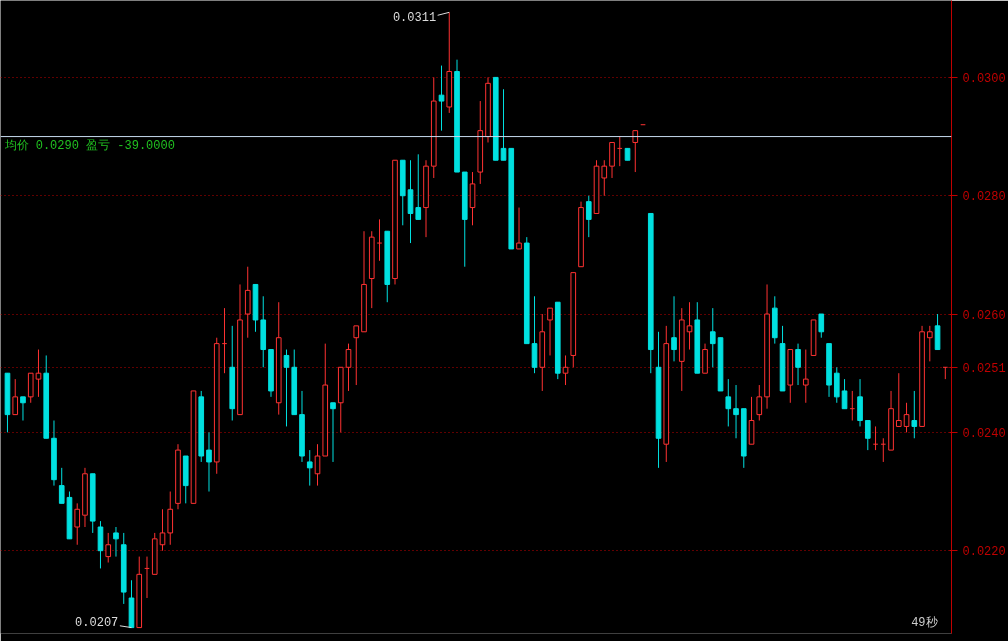 This screenshot has width=1008, height=641. What do you see at coordinates (984, 78) in the screenshot?
I see `y-tick-label: 0.0300` at bounding box center [984, 78].